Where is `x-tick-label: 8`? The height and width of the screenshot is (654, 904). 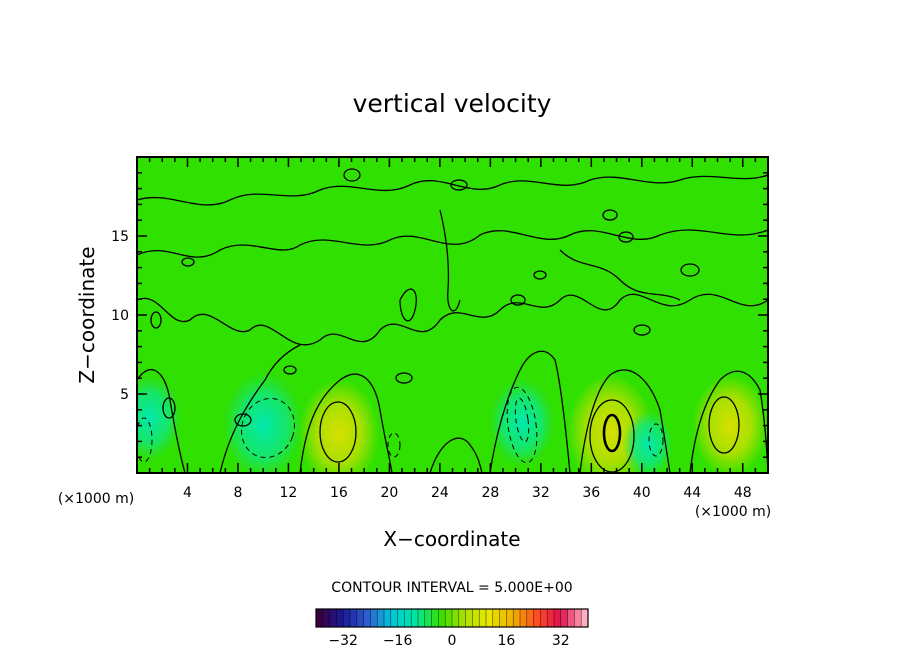 x-tick-label: 8 is located at coordinates (237, 493).